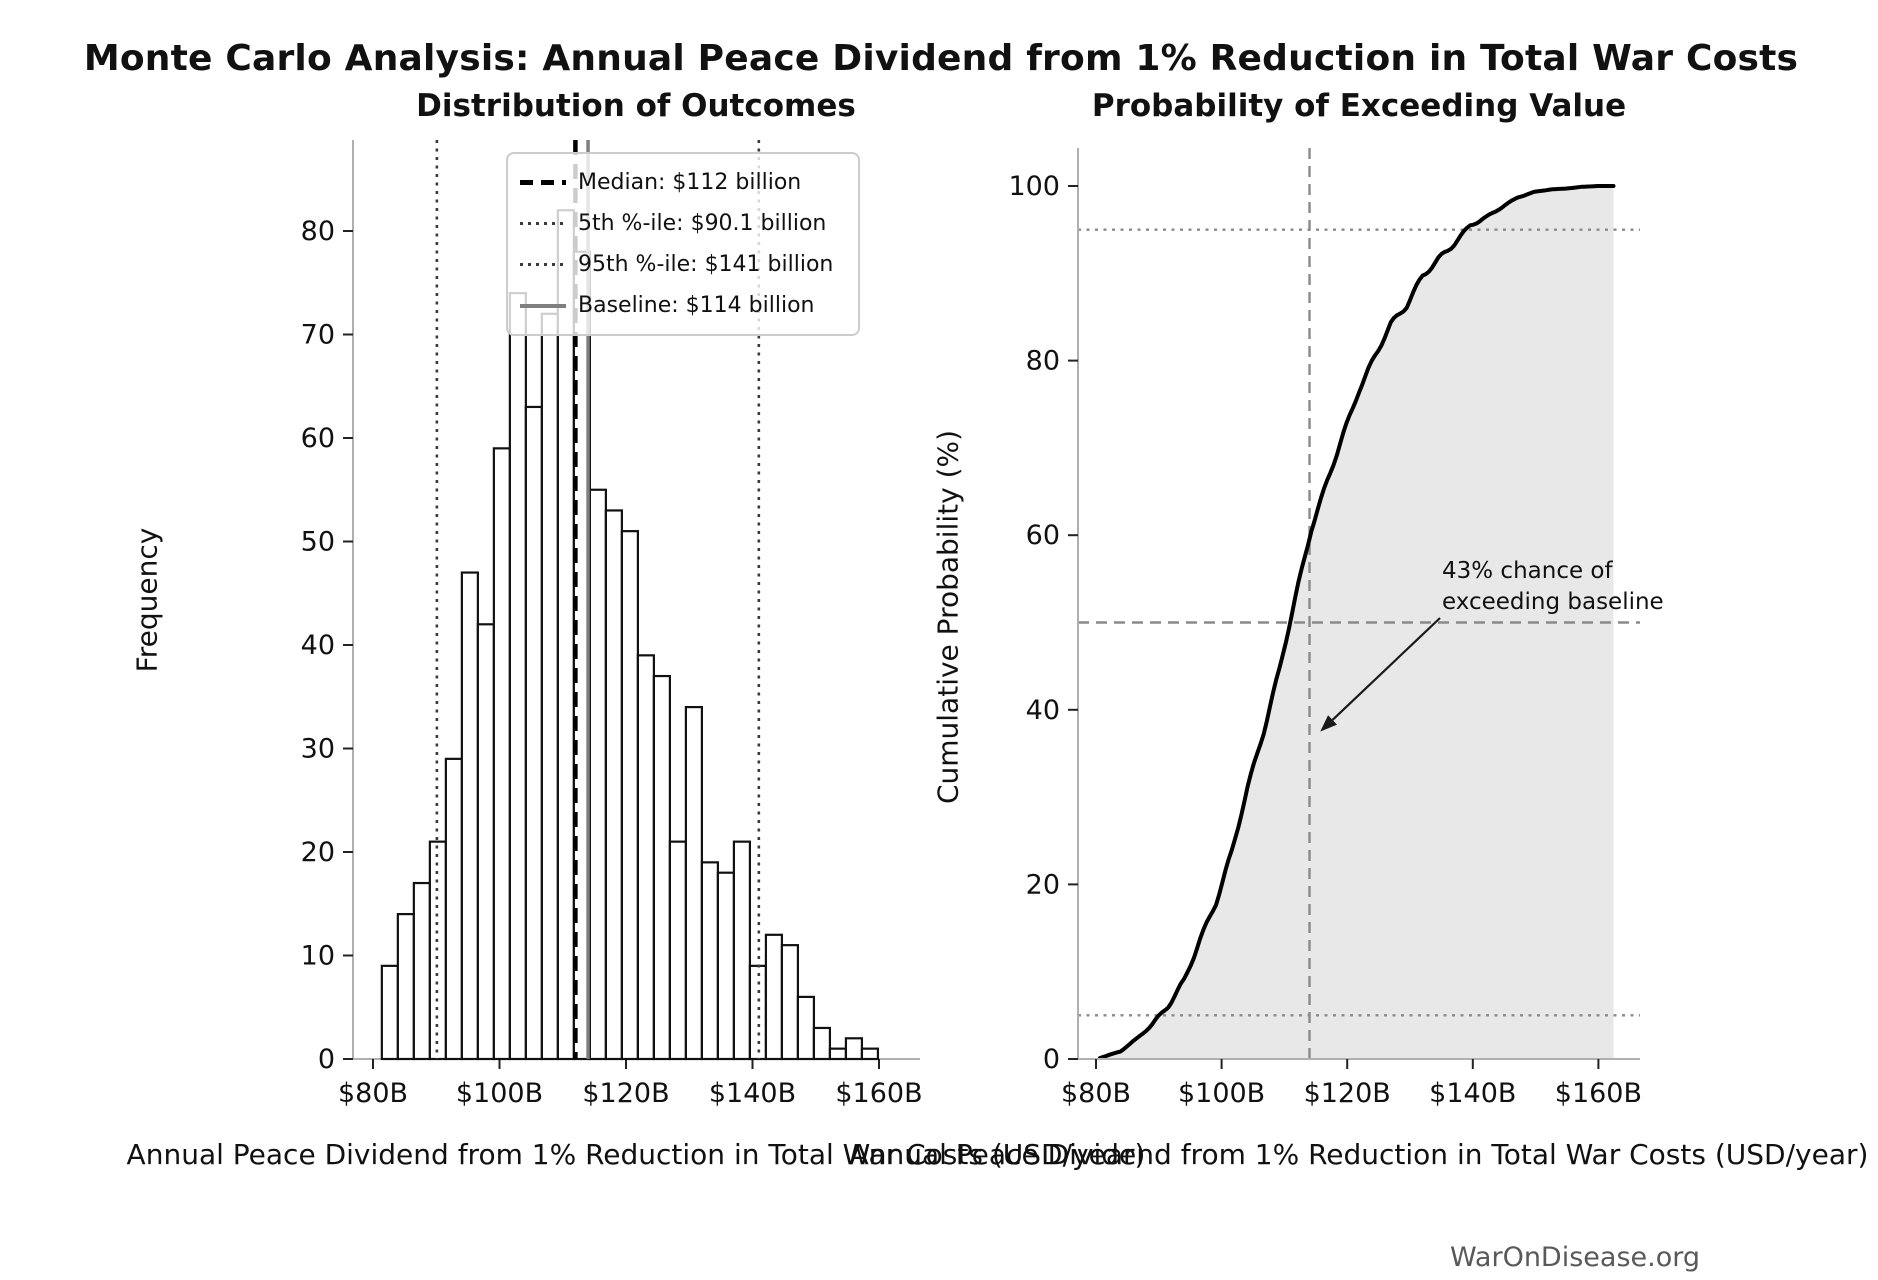 The width and height of the screenshot is (1878, 1280). I want to click on cdf-ylabel: Cumulative Probability (%), so click(948, 617).